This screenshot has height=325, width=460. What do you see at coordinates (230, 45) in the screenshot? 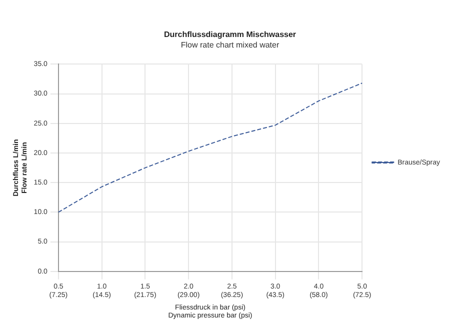
I see `chart-subtitle: Flow rate chart mixed water` at bounding box center [230, 45].